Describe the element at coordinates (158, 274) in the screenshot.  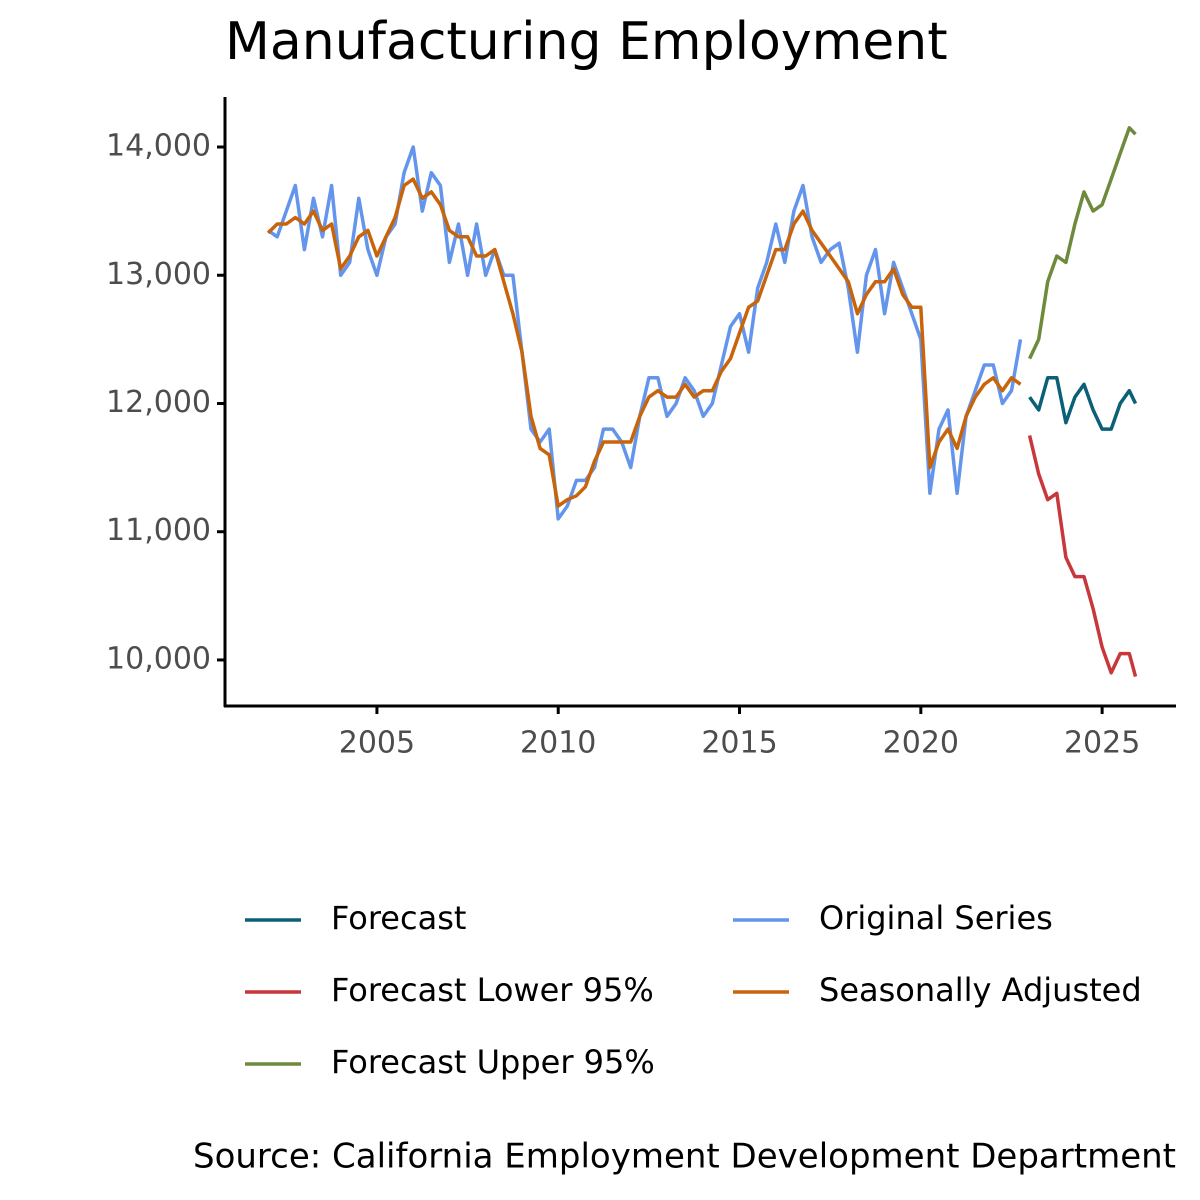
I see `y-tick-label: 13,000` at that location.